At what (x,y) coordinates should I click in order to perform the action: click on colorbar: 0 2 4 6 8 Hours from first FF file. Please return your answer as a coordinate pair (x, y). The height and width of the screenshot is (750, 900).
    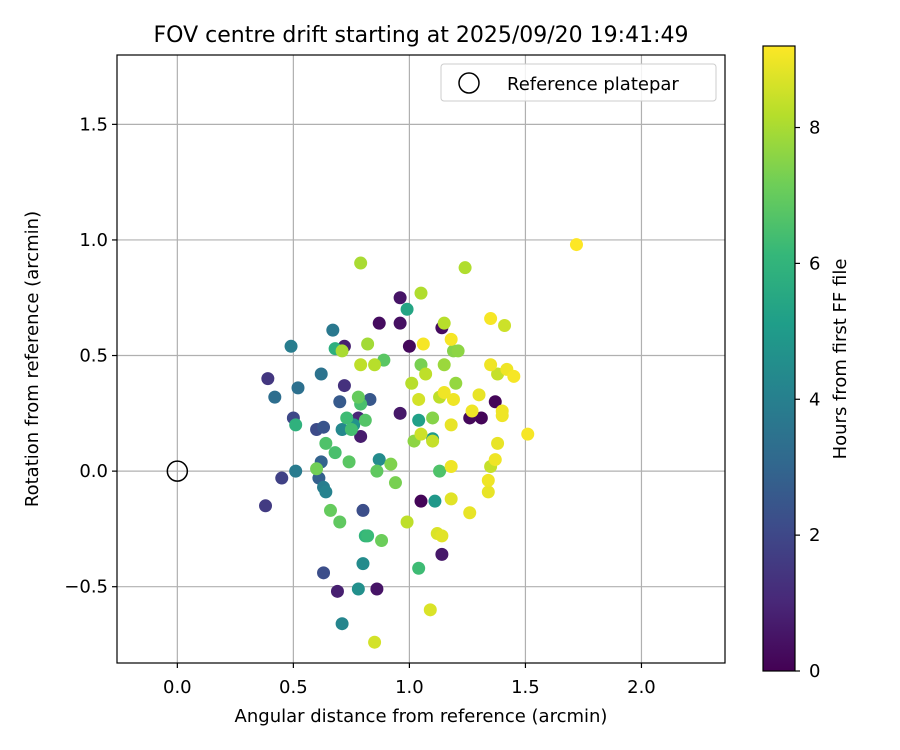
    Looking at the image, I should click on (806, 363).